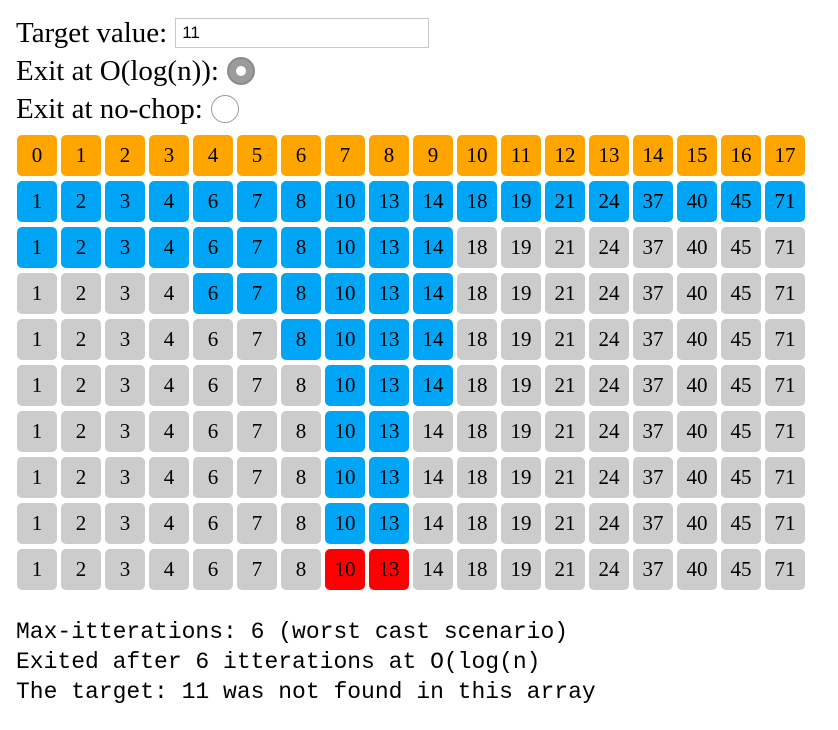 This screenshot has height=730, width=838. What do you see at coordinates (433, 523) in the screenshot?
I see `value-cell: 14` at bounding box center [433, 523].